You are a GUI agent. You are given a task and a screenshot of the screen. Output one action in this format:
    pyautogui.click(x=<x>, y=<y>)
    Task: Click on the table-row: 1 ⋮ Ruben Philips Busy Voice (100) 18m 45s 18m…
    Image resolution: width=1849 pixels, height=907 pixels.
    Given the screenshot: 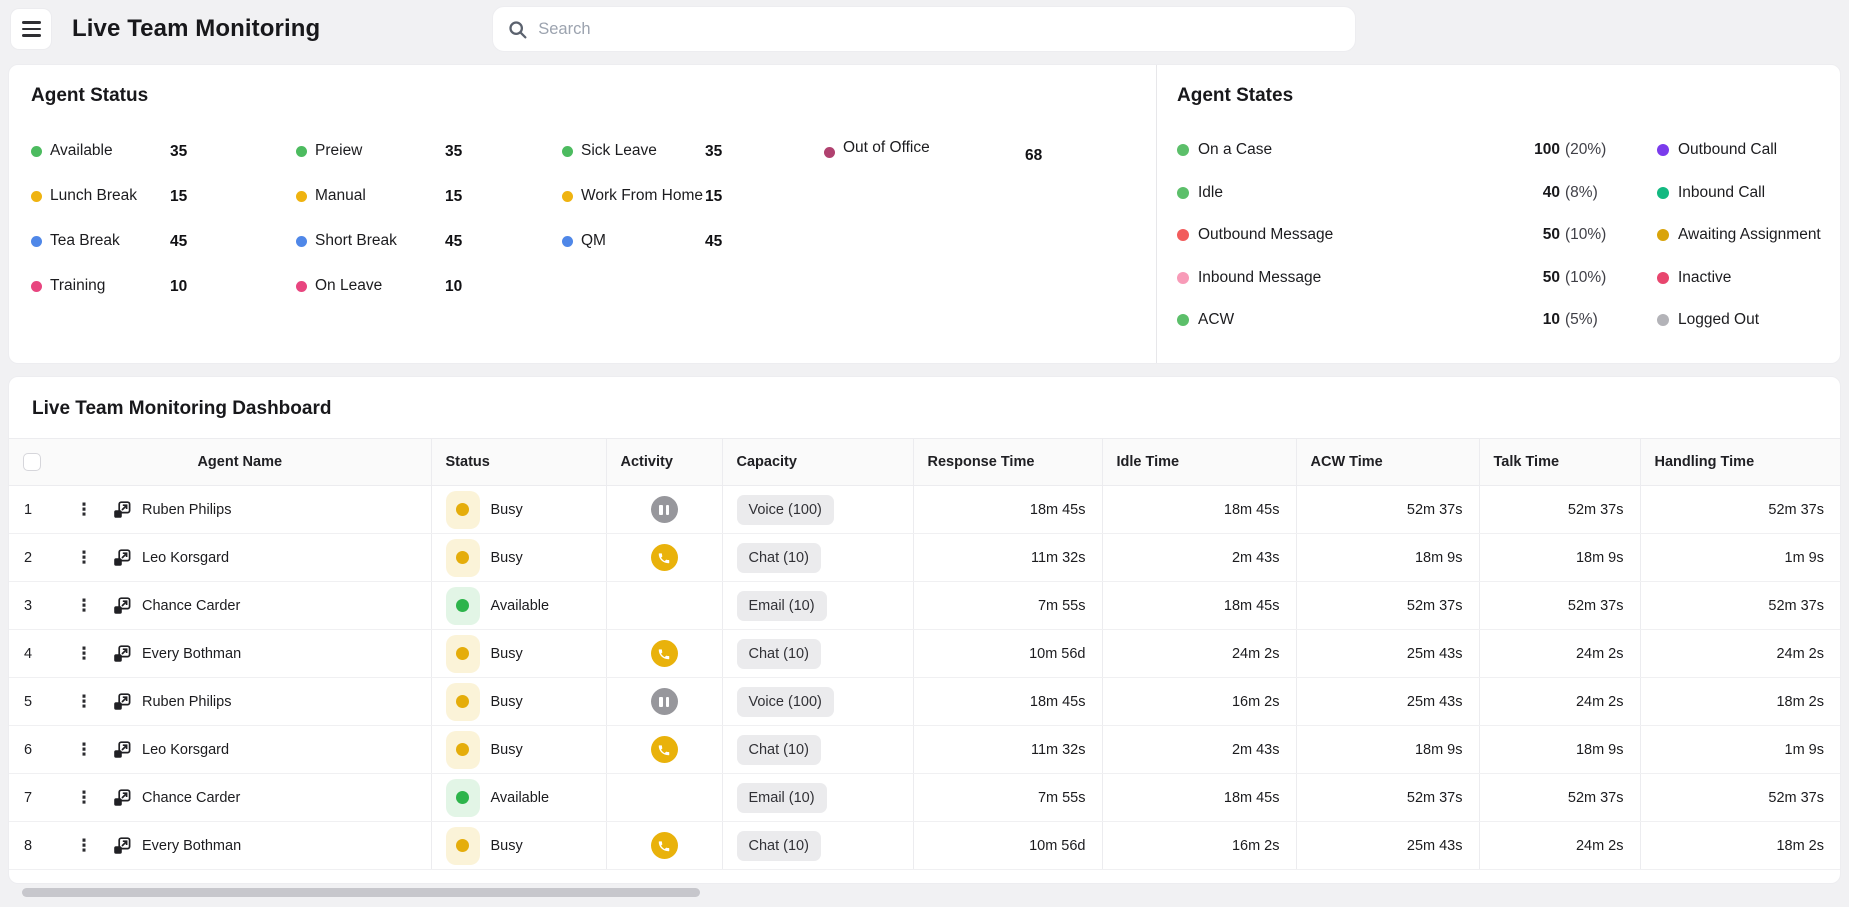 What is the action you would take?
    pyautogui.click(x=924, y=509)
    